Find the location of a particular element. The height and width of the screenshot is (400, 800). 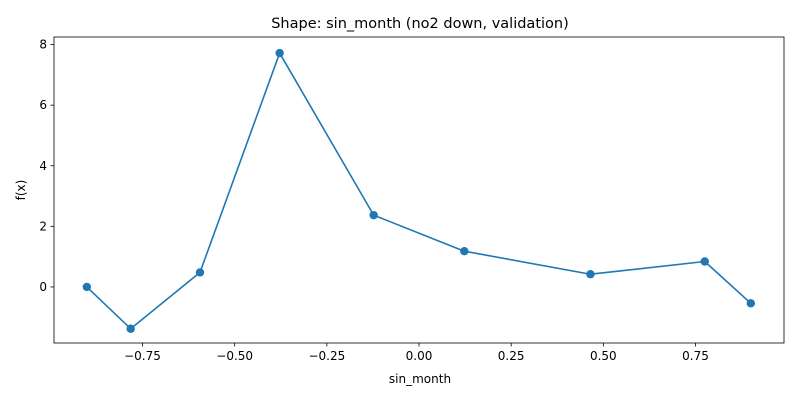

x-tick-label: 0.75 is located at coordinates (695, 356).